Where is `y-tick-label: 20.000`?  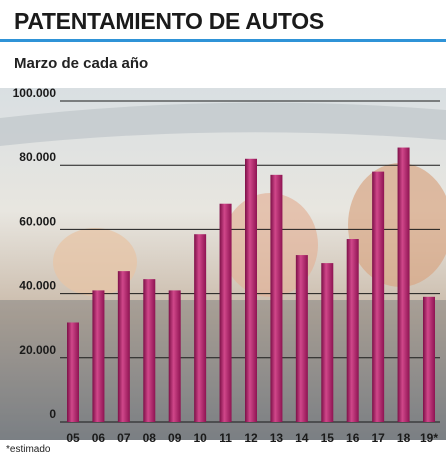
y-tick-label: 20.000 is located at coordinates (37, 350).